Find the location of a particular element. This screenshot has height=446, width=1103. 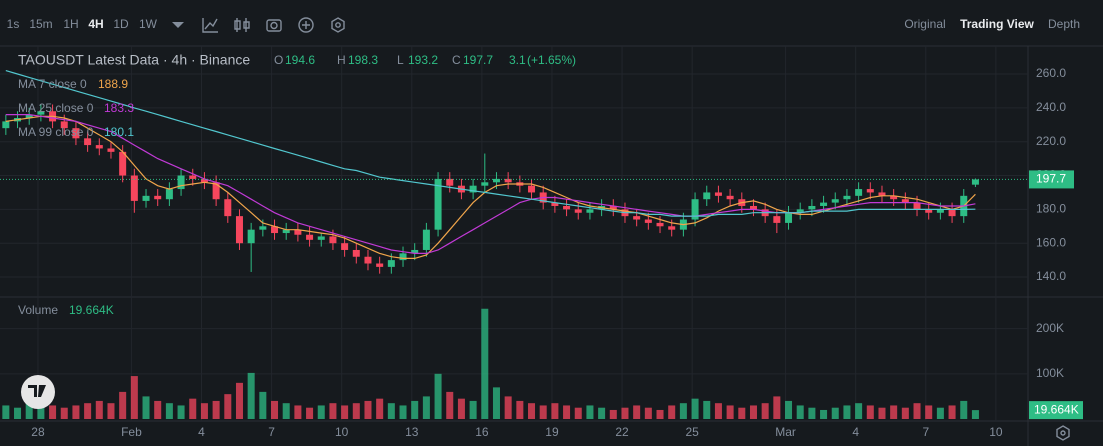

view-button: Trading View is located at coordinates (997, 24).